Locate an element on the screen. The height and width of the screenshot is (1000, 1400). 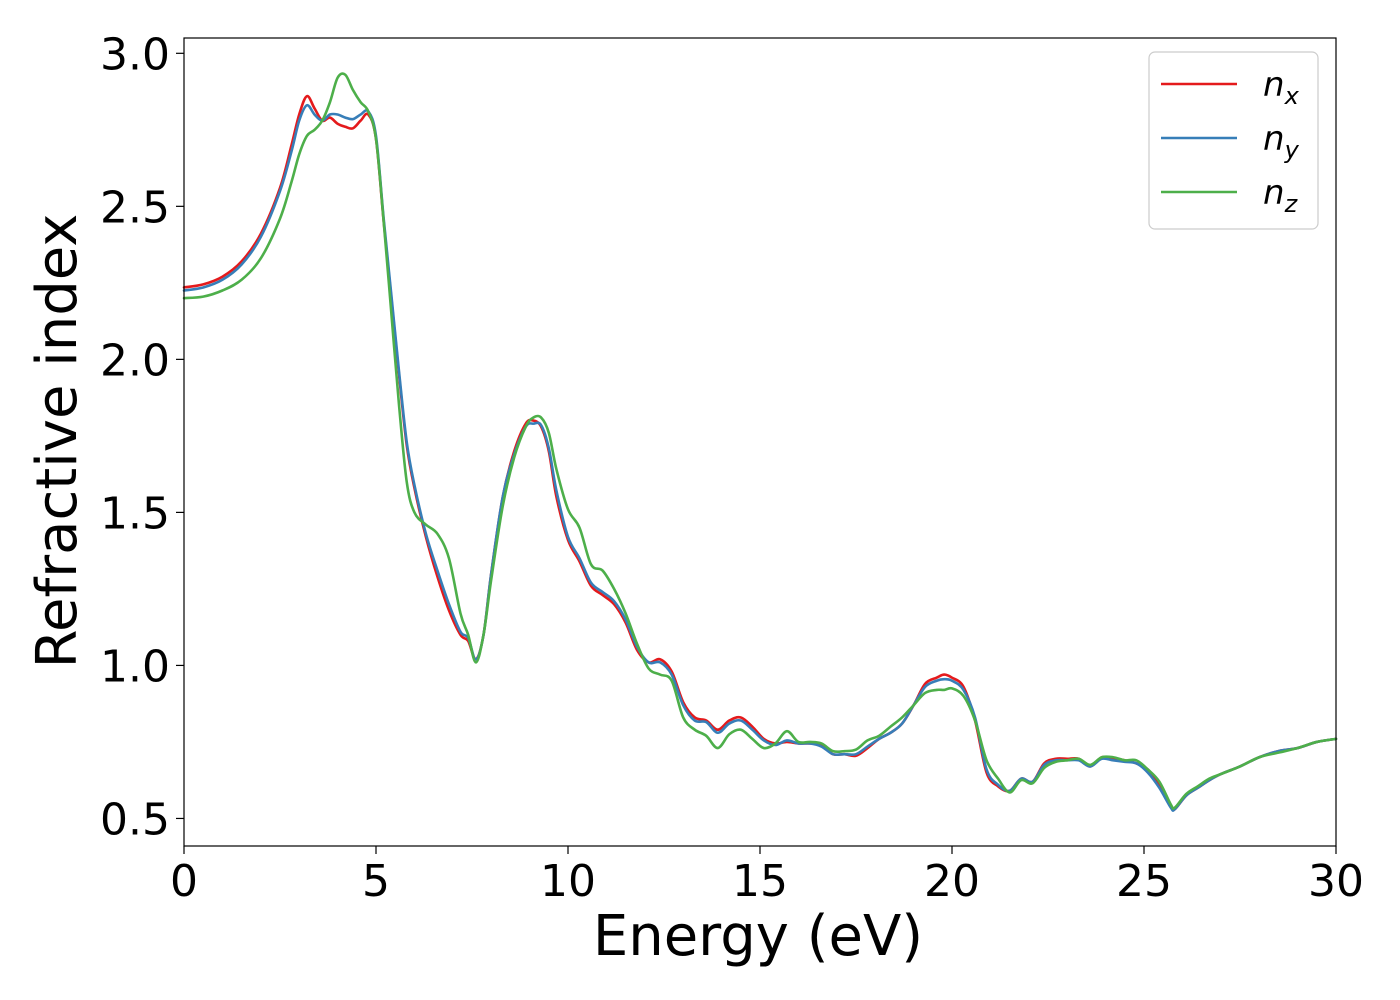
x-tick-label: 20 is located at coordinates (952, 881).